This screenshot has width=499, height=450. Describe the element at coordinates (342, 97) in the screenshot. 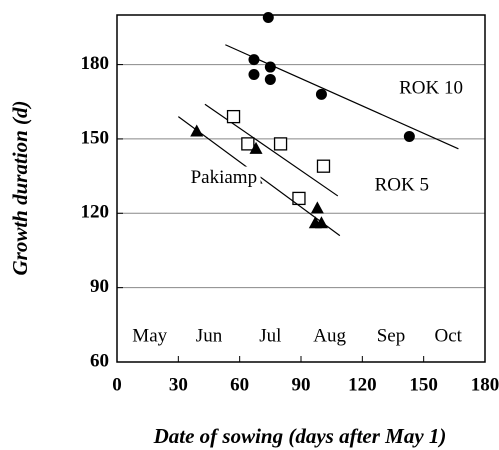

I see `trend-line` at that location.